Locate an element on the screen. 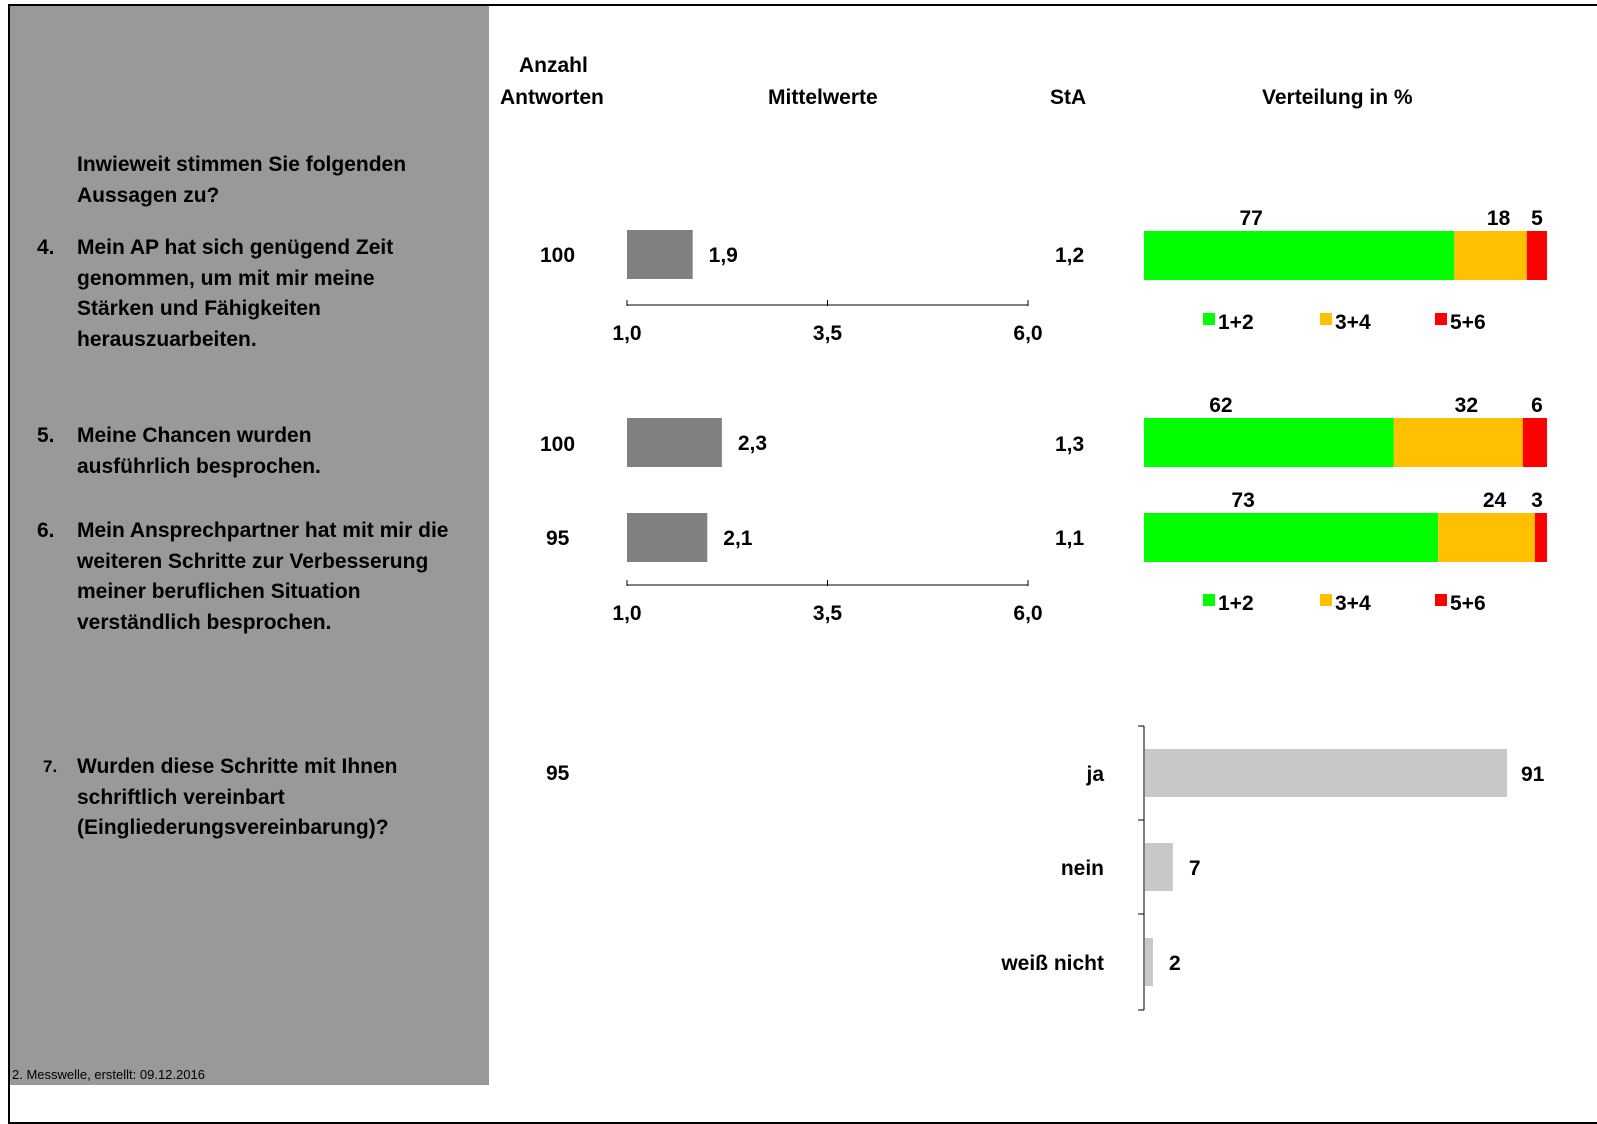  question-number: 7. is located at coordinates (50, 766).